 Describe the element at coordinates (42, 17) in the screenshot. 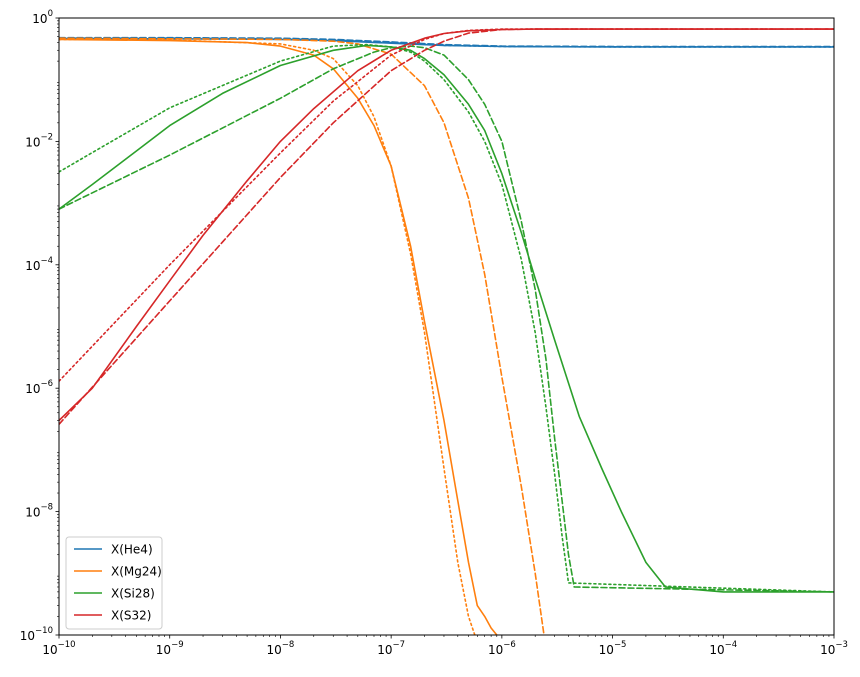

I see `y-tick-label-5: 10⁰` at that location.